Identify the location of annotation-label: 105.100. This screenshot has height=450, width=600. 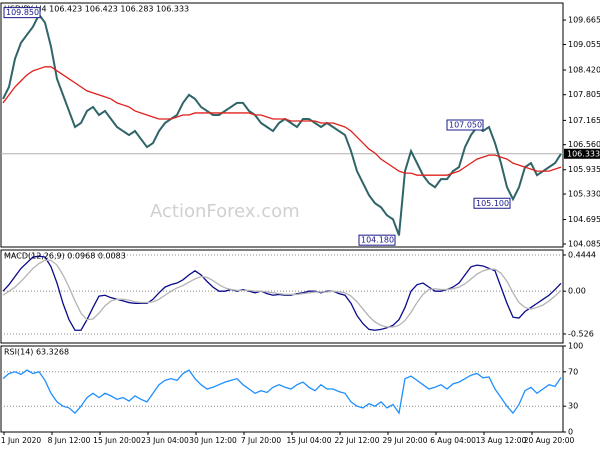
(492, 203).